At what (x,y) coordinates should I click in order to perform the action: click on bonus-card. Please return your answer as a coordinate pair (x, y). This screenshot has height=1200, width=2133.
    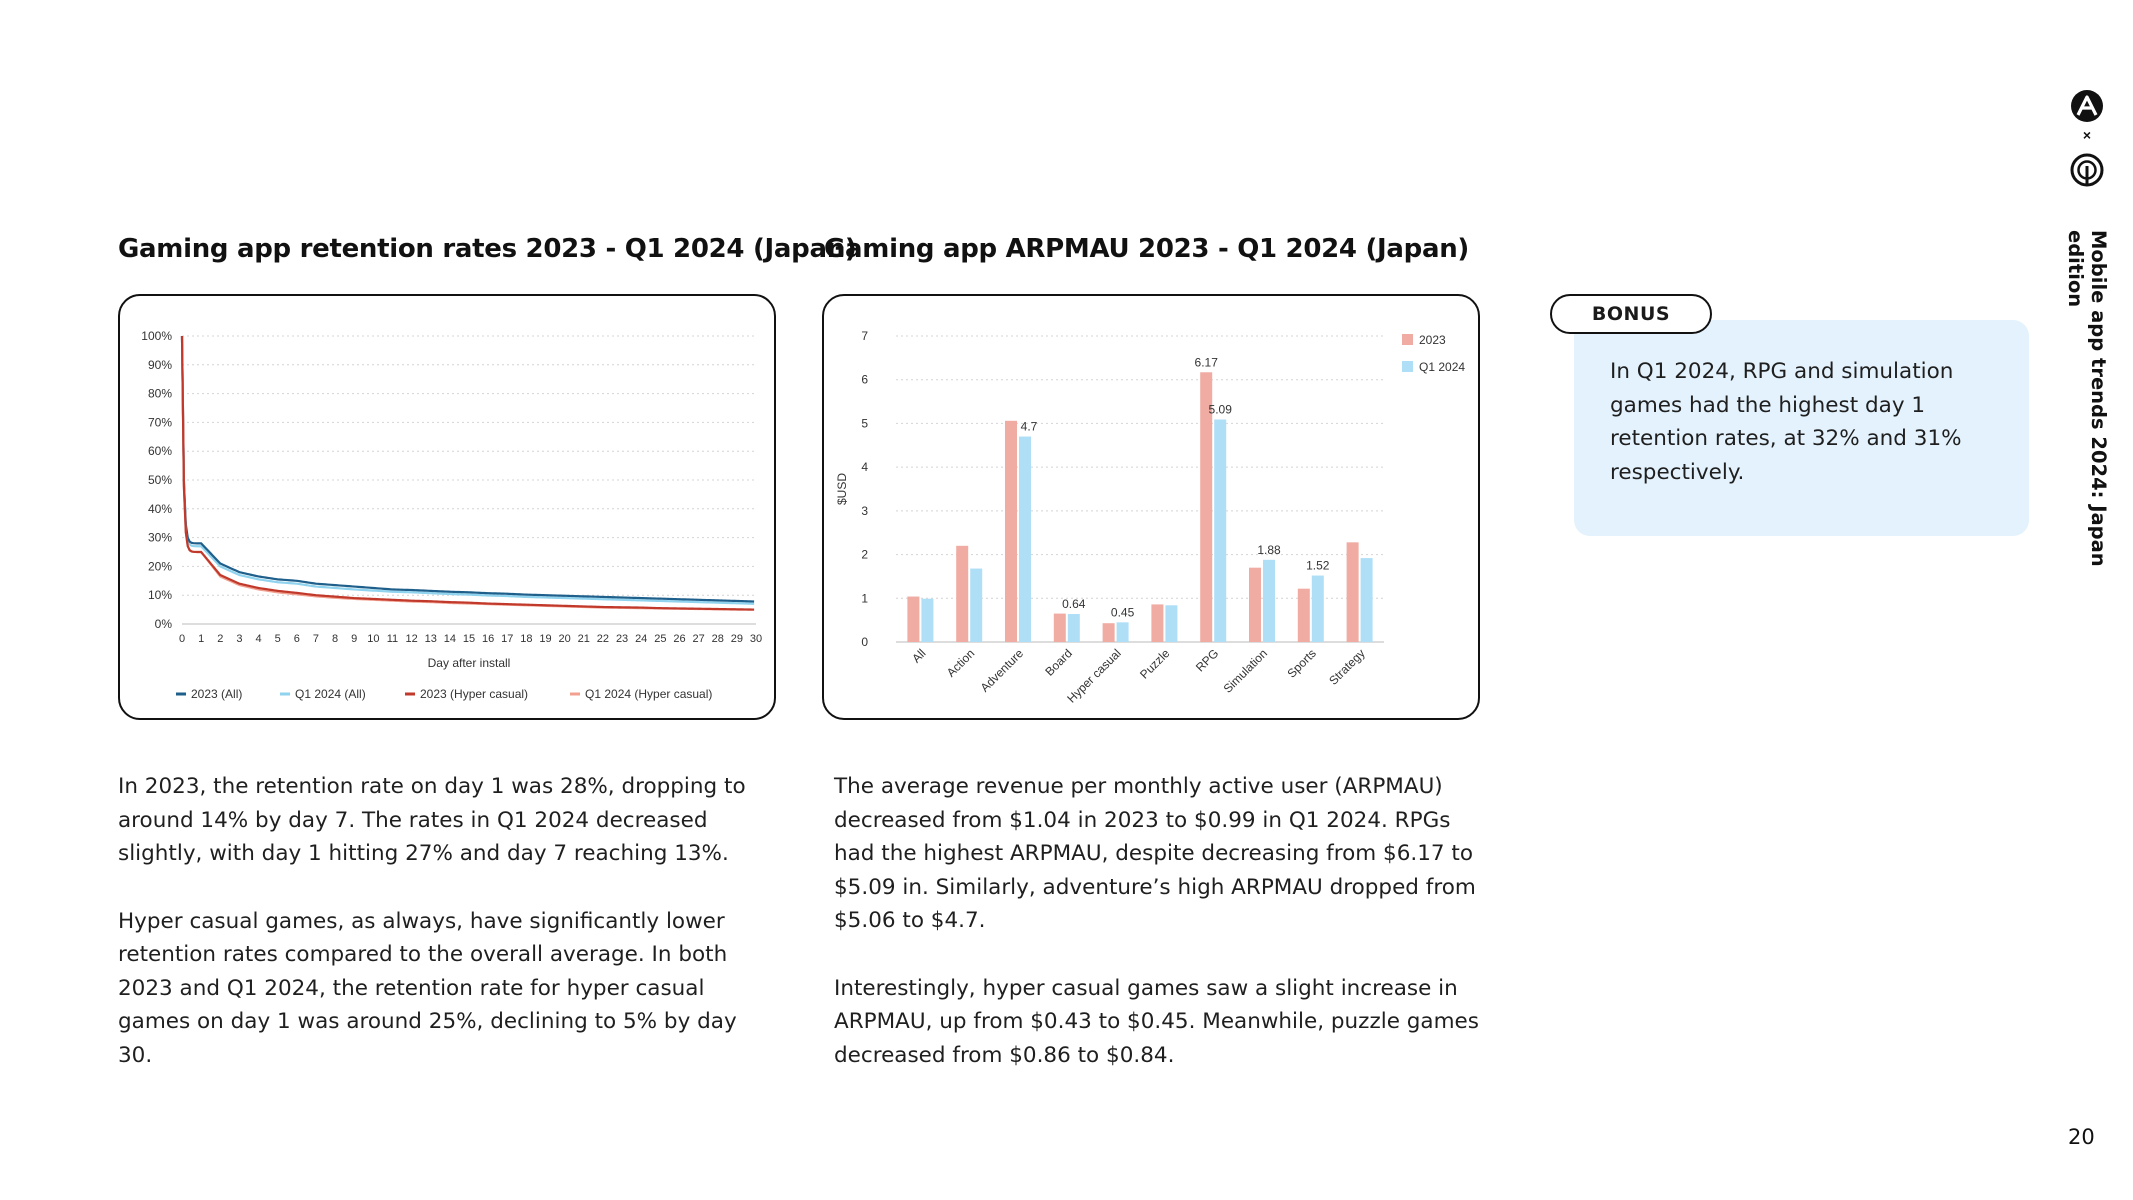
    Looking at the image, I should click on (1801, 428).